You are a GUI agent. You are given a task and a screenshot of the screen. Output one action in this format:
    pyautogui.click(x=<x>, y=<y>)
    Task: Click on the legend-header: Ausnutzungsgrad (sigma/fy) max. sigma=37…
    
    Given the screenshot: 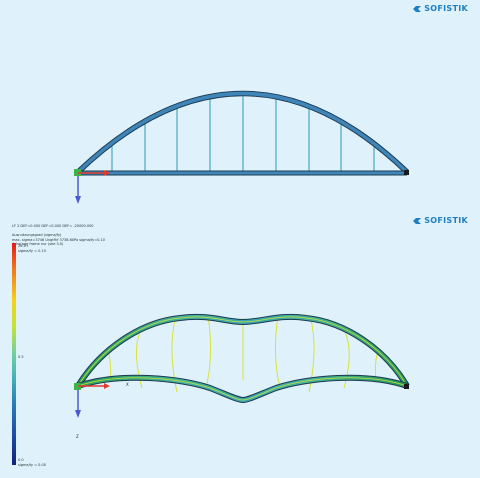 What is the action you would take?
    pyautogui.click(x=58, y=240)
    